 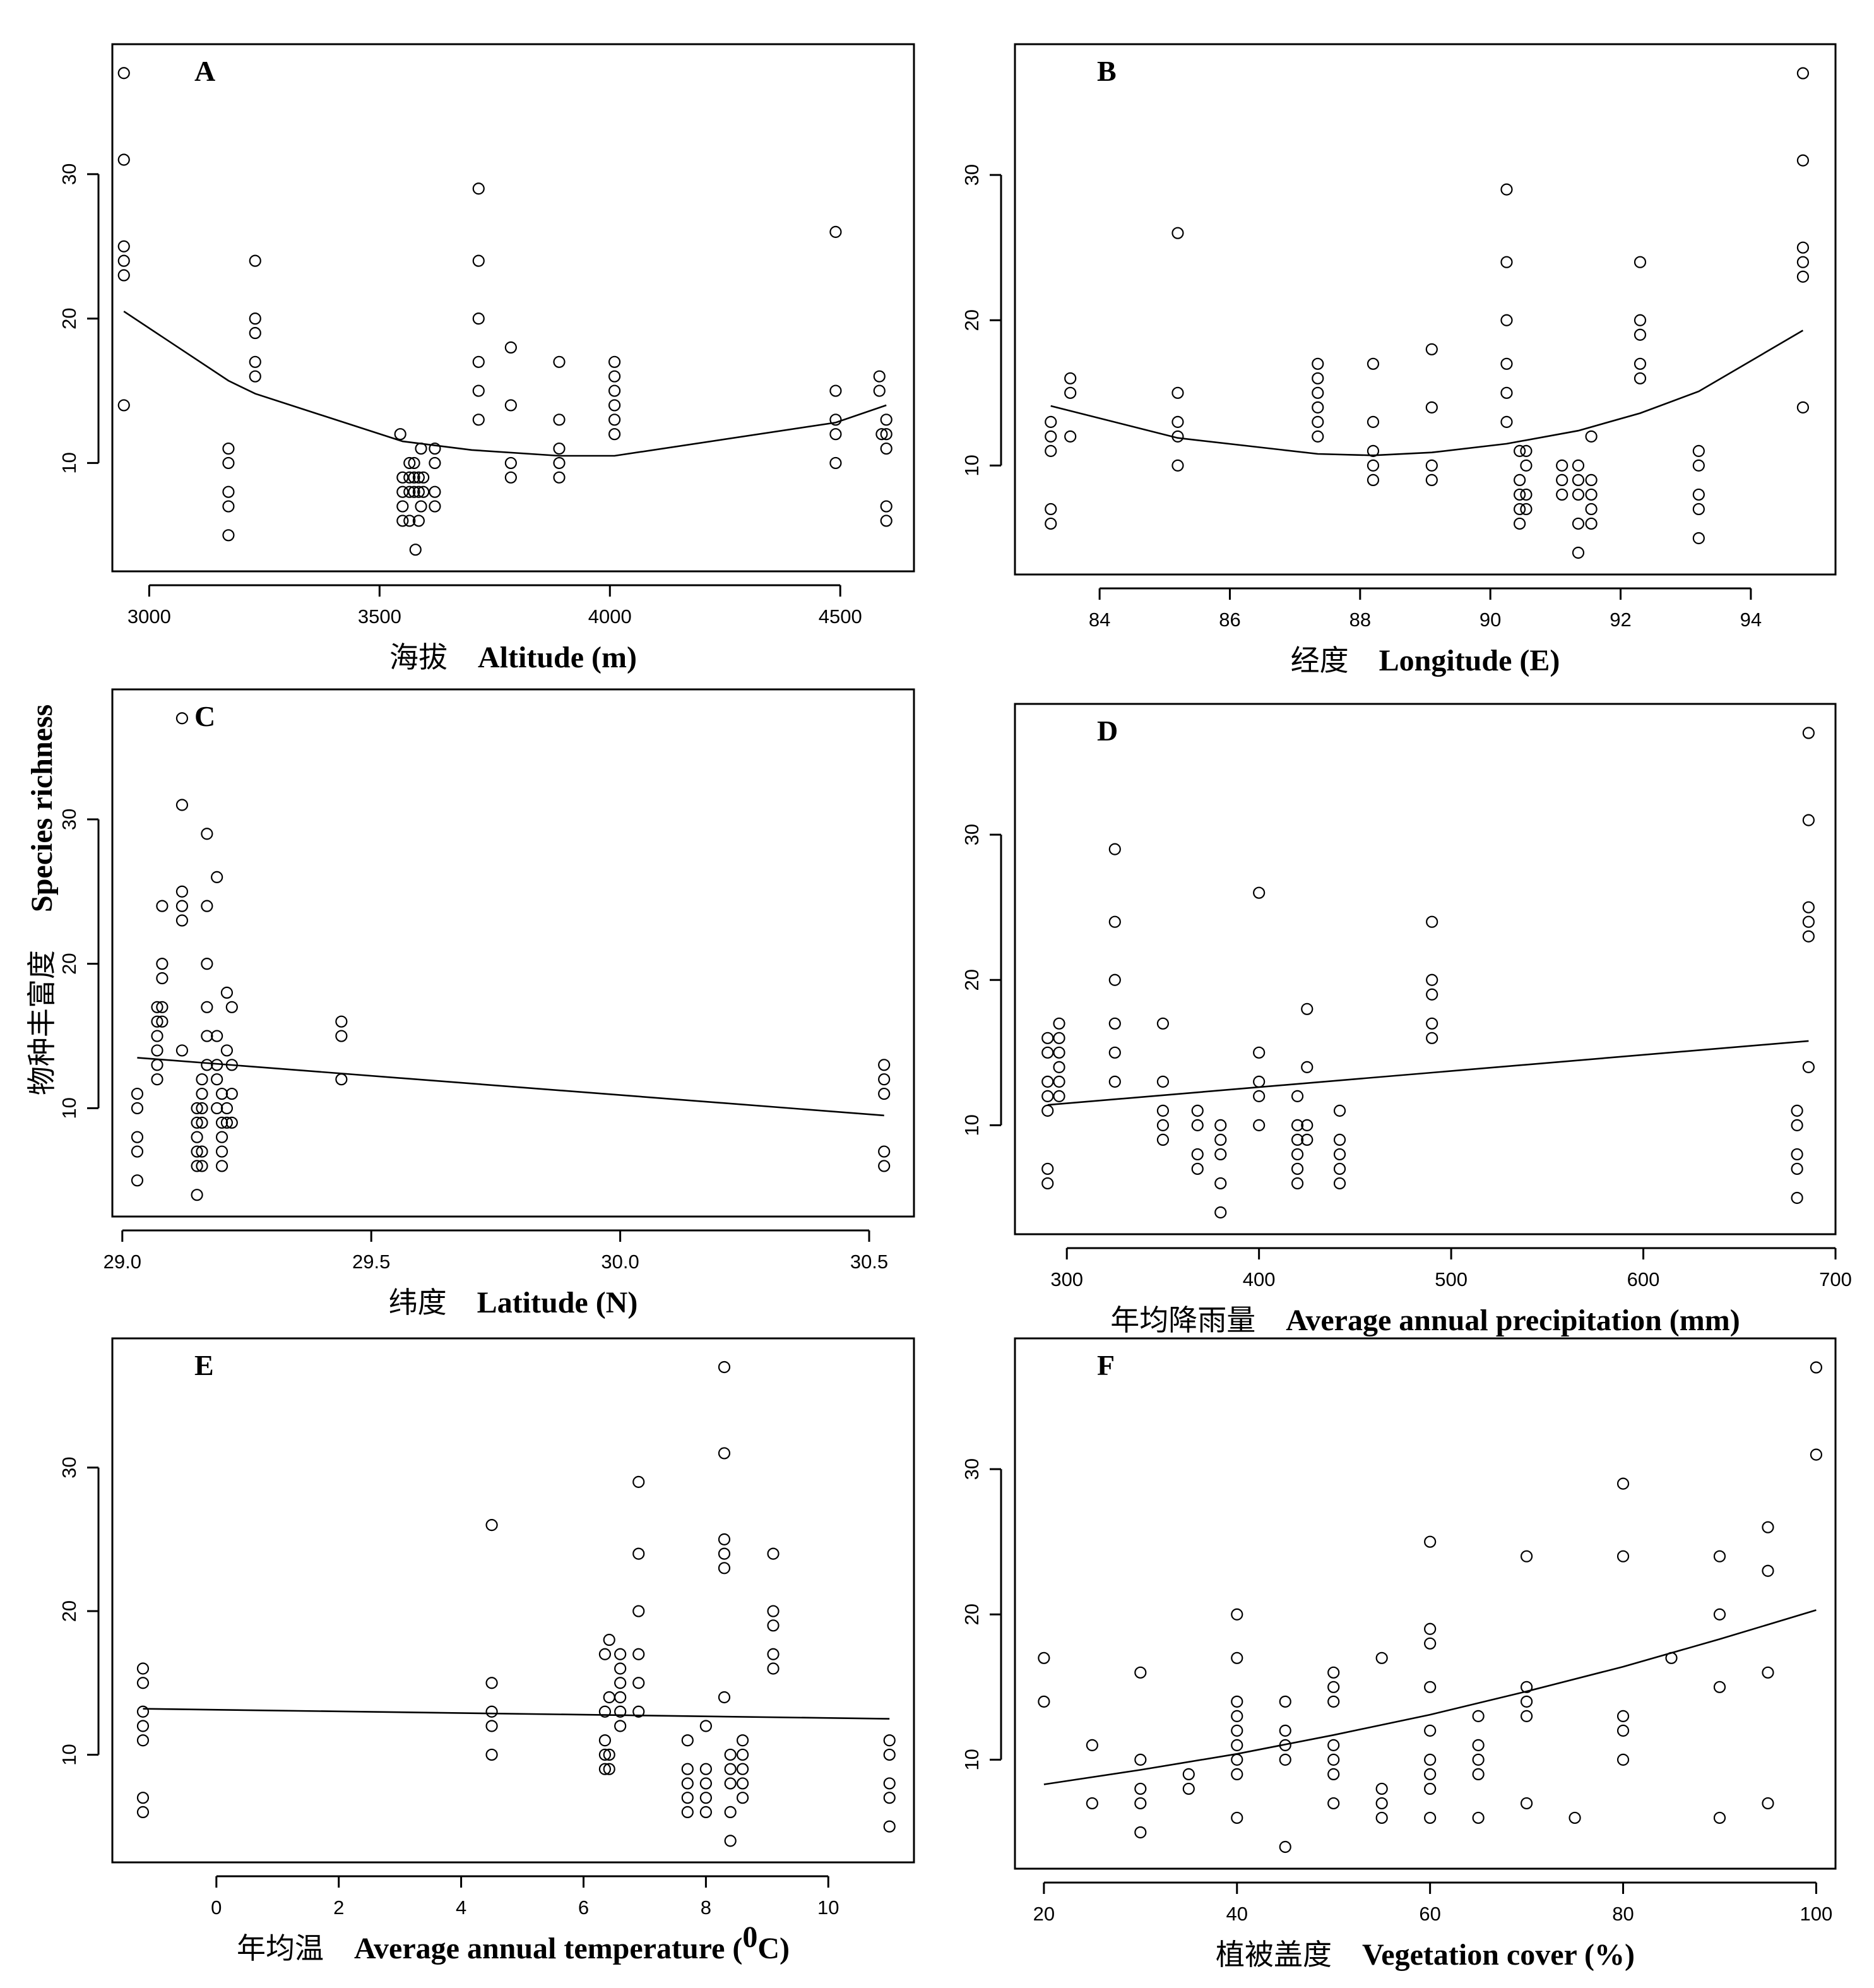 I want to click on x-axis-title-chinese: 年均温, so click(x=280, y=1948).